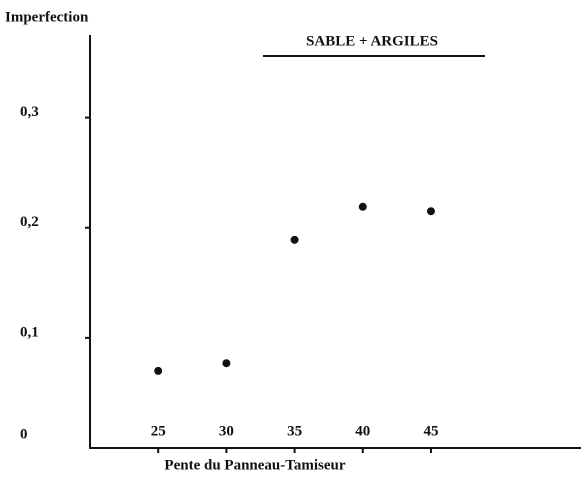 The image size is (581, 482). What do you see at coordinates (362, 431) in the screenshot?
I see `x-tick-label: 40` at bounding box center [362, 431].